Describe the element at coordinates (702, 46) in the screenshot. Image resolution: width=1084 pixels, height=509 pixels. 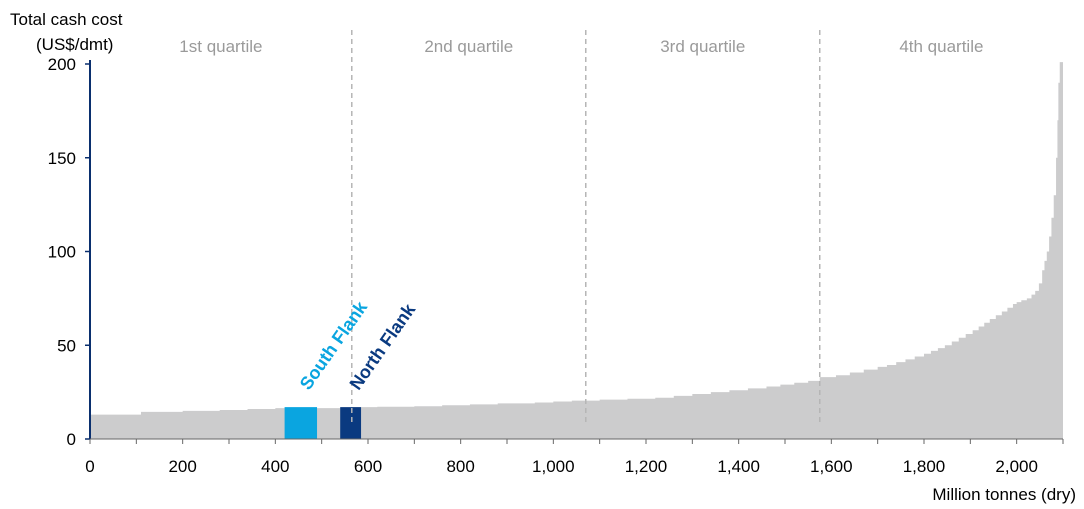
I see `quartile-label-3: 3rd quartile` at that location.